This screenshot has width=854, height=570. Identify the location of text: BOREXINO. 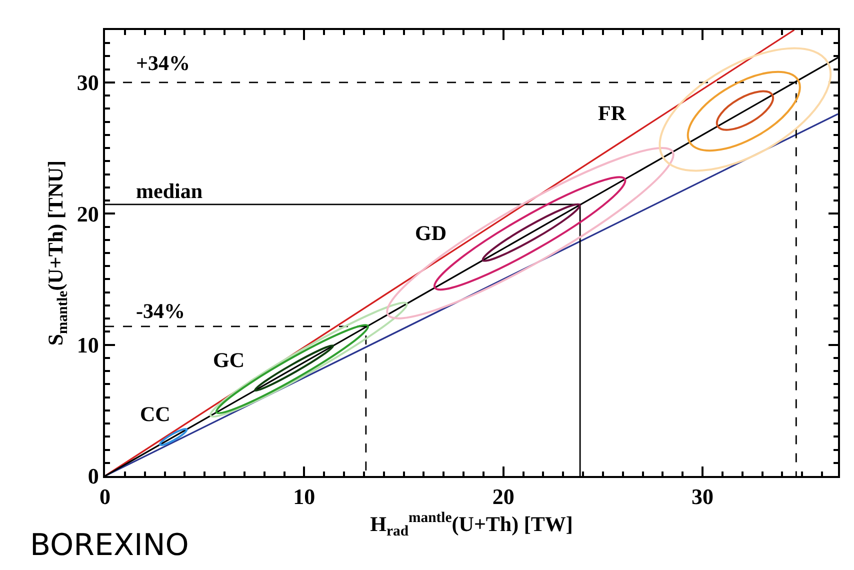
(109, 545).